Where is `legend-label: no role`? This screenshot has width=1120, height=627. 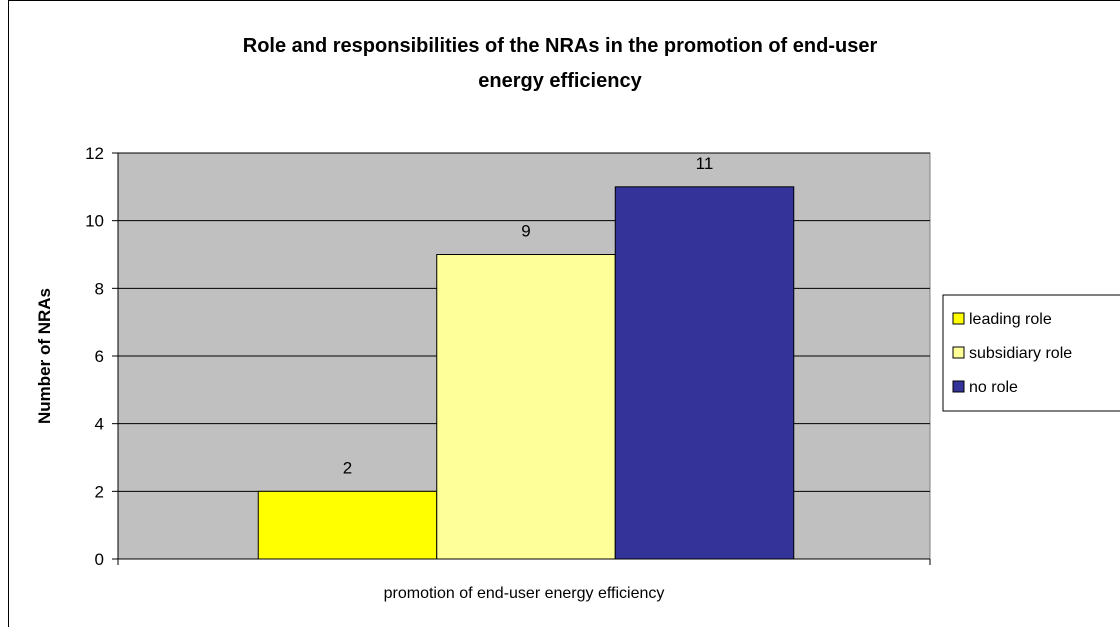 legend-label: no role is located at coordinates (993, 387).